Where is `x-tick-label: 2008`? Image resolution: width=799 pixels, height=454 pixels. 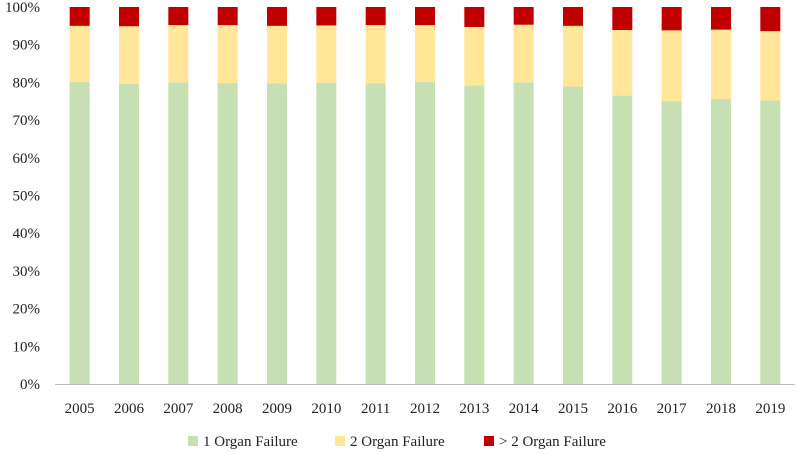
x-tick-label: 2008 is located at coordinates (228, 409).